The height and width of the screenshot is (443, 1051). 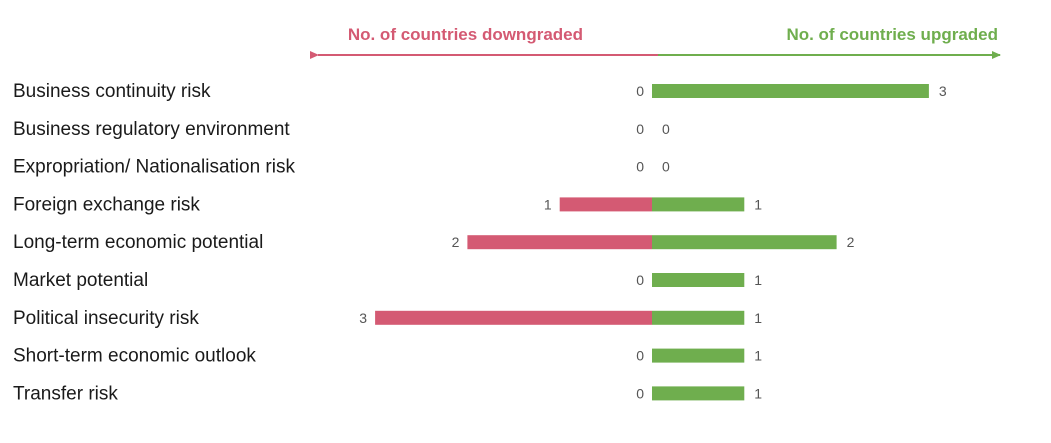 I want to click on category-label: Short-term economic outlook, so click(x=134, y=356).